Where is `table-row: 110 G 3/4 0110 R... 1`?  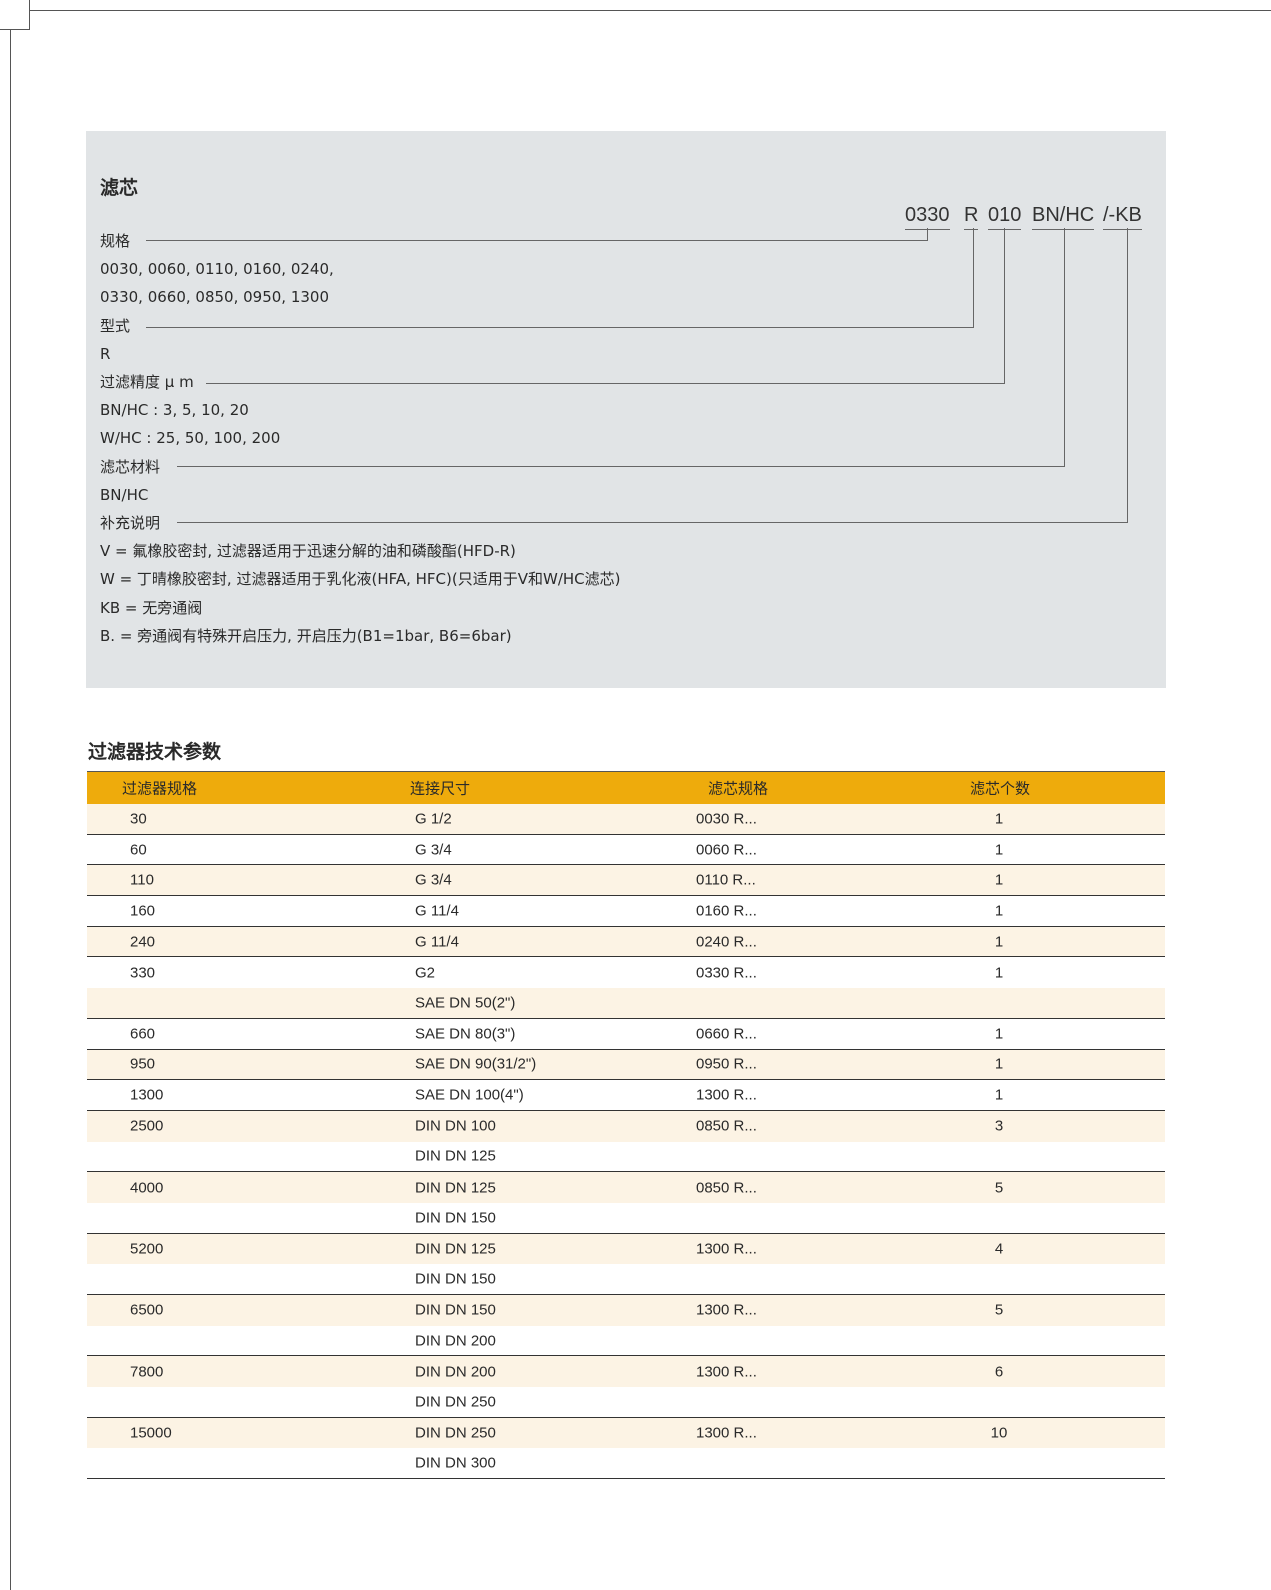
table-row: 110 G 3/4 0110 R... 1 is located at coordinates (626, 881).